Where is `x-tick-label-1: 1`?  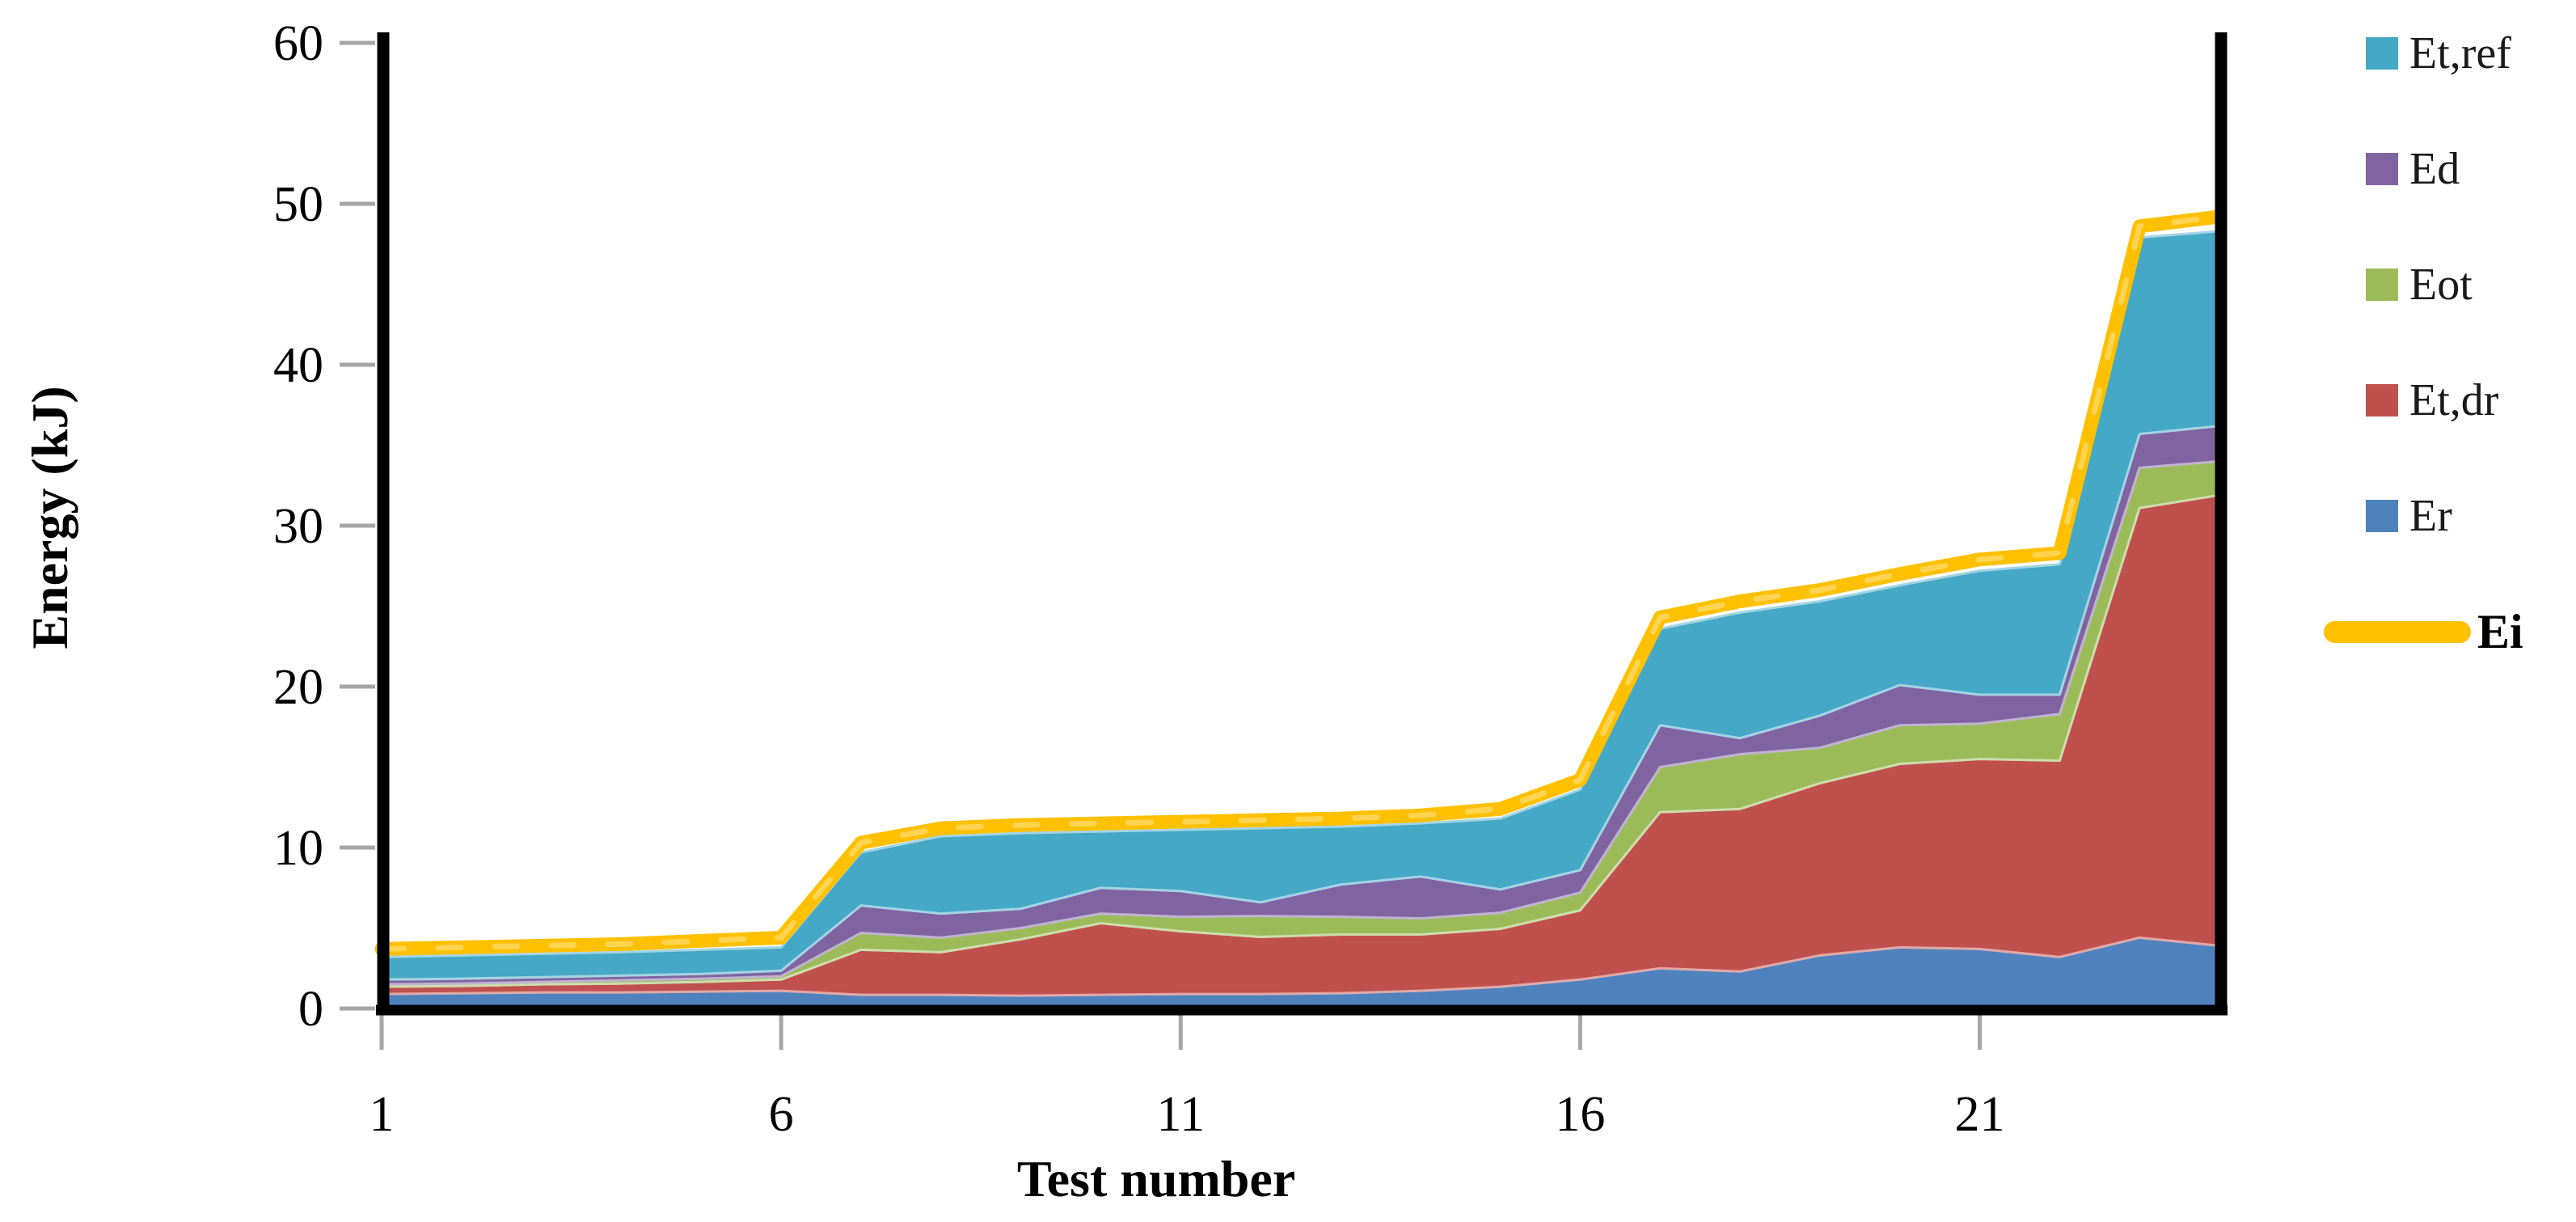 x-tick-label-1: 1 is located at coordinates (382, 1114).